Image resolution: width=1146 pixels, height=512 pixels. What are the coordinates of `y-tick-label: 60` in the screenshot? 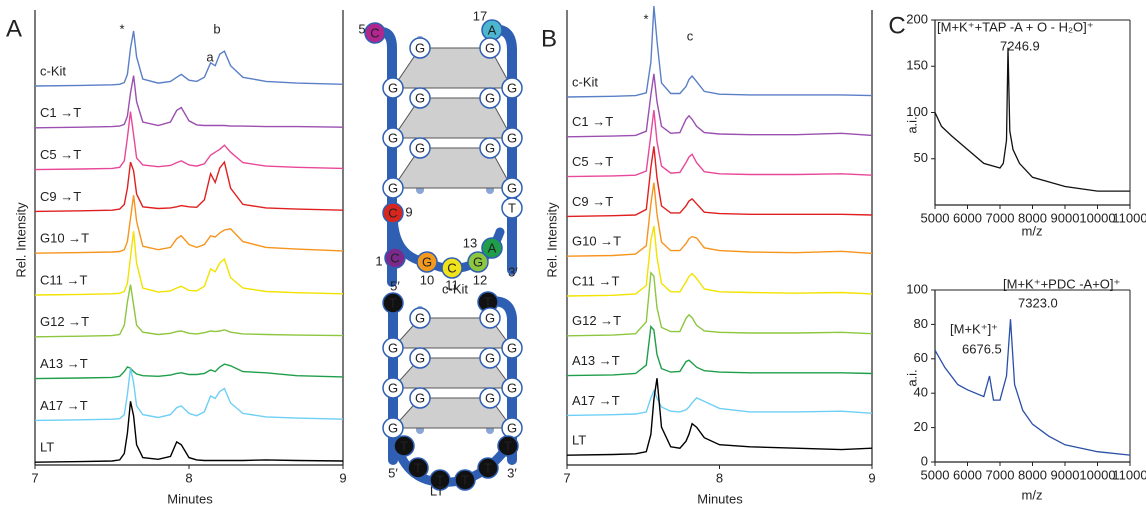 It's located at (921, 357).